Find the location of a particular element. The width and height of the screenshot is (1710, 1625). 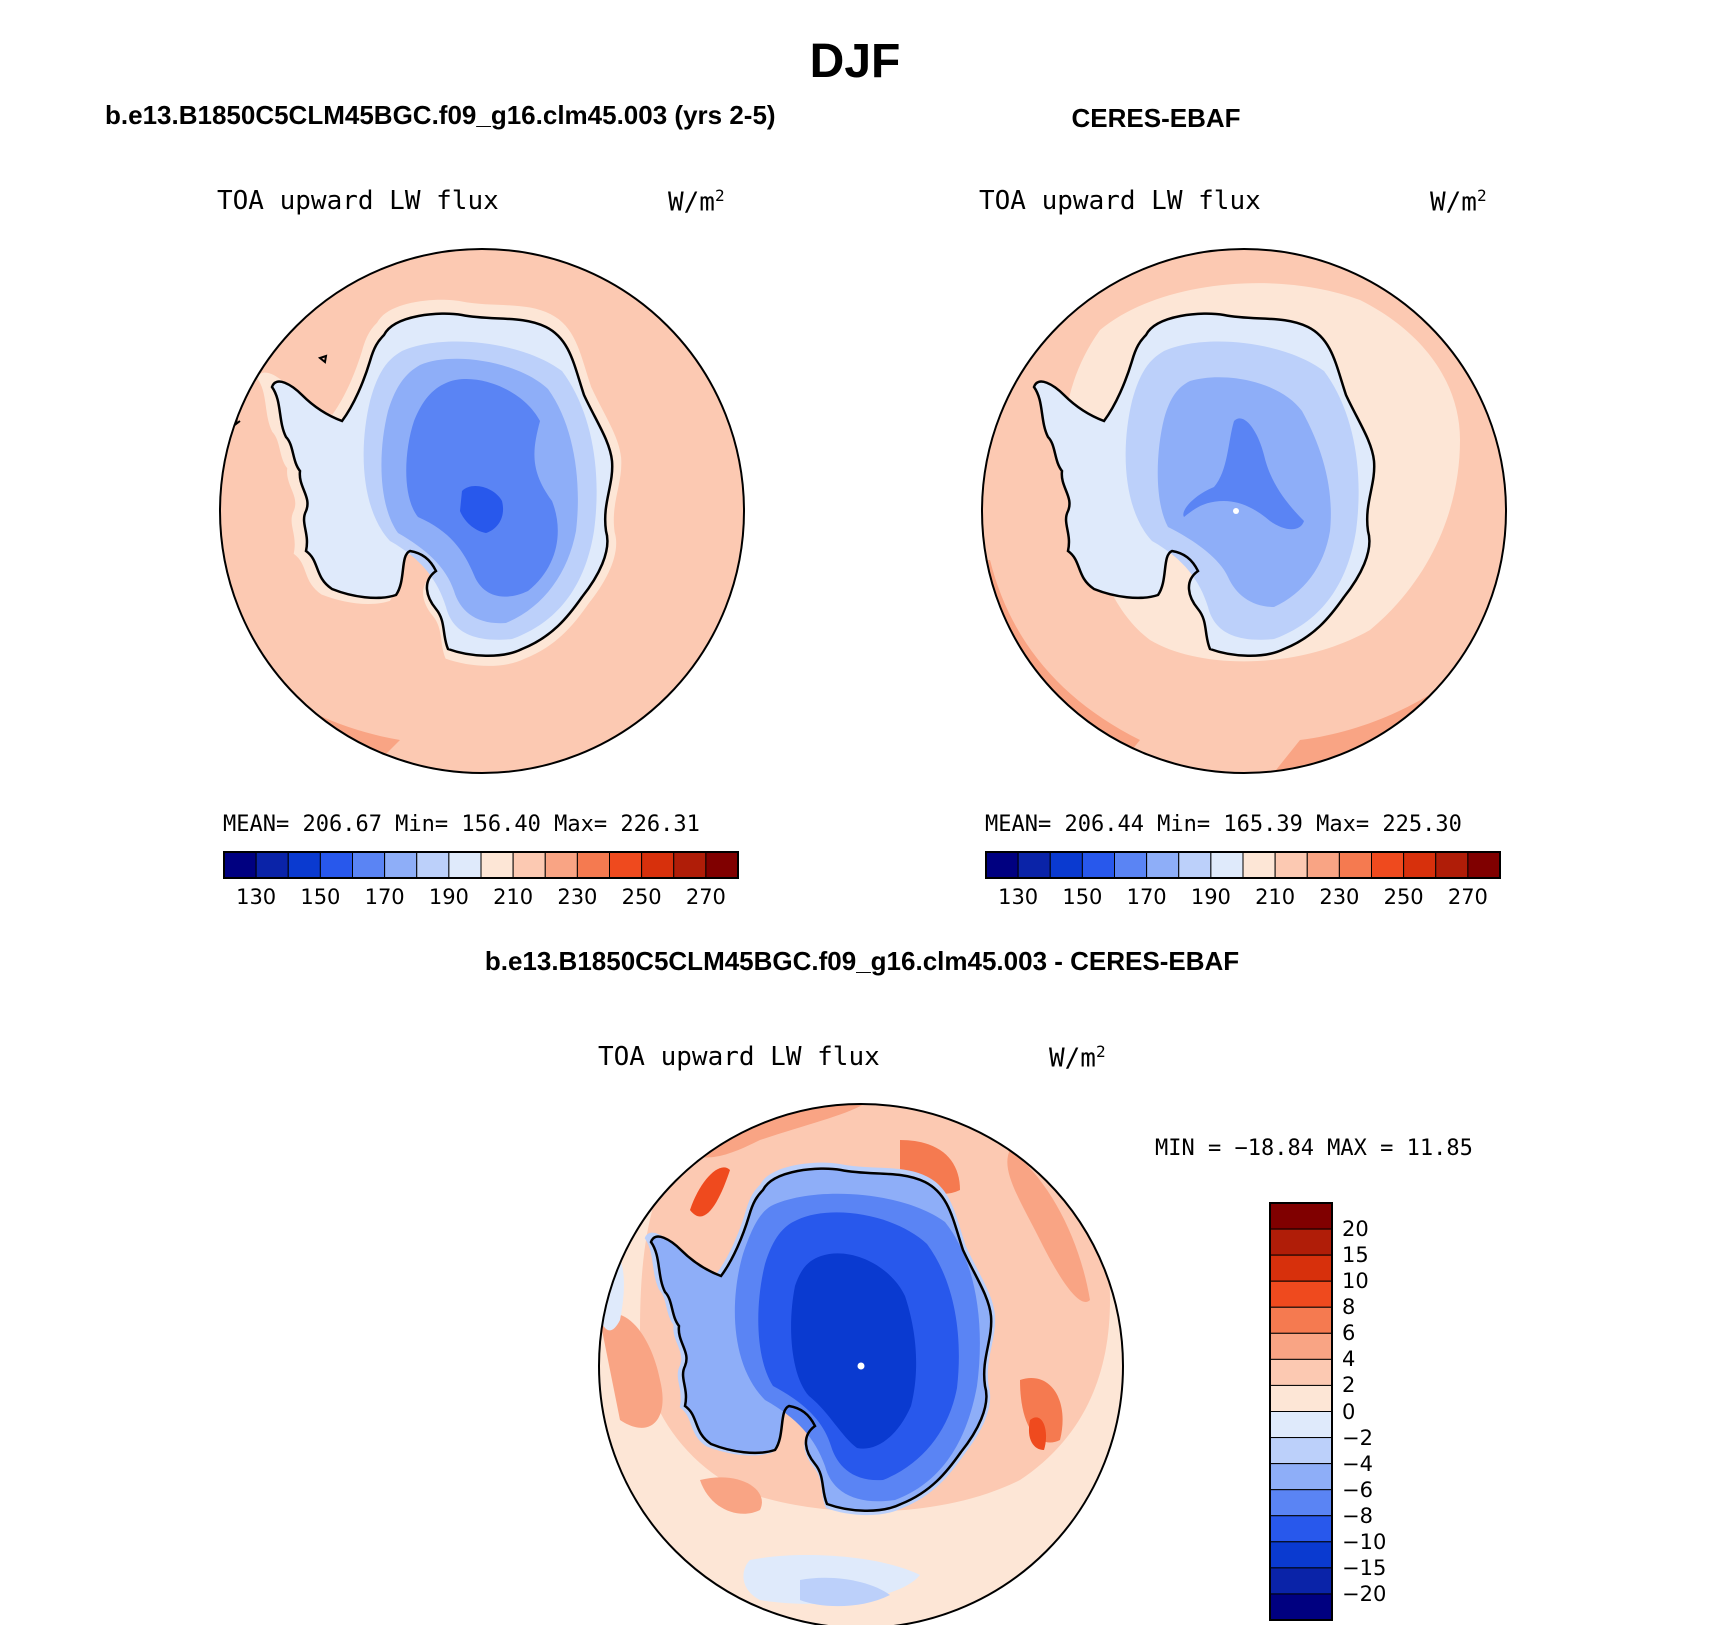

colorbar-tick-label: 6 is located at coordinates (1349, 1333).